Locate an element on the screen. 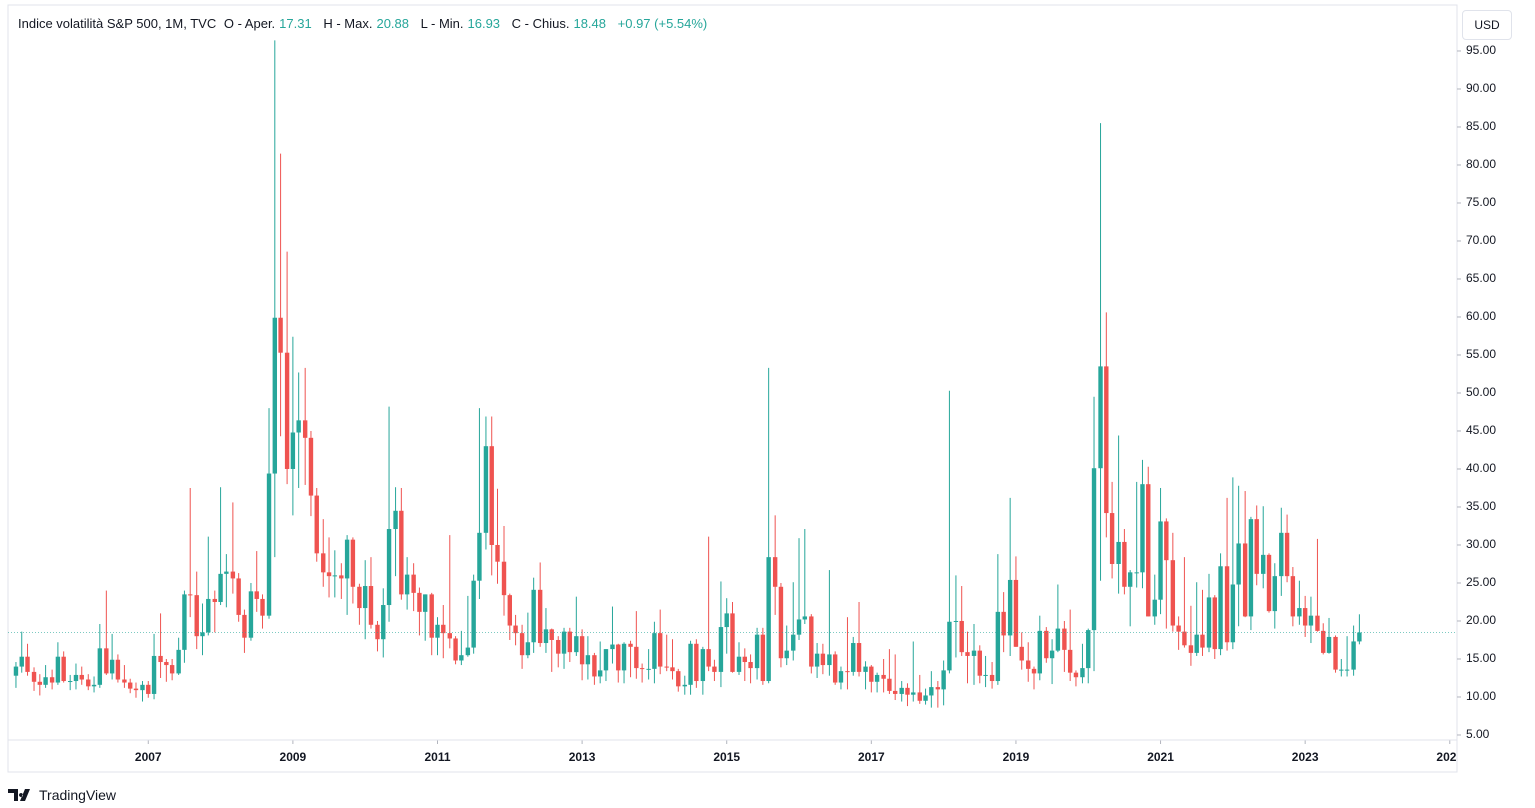 This screenshot has width=1535, height=808. y-tick-label: 55.00 is located at coordinates (1481, 354).